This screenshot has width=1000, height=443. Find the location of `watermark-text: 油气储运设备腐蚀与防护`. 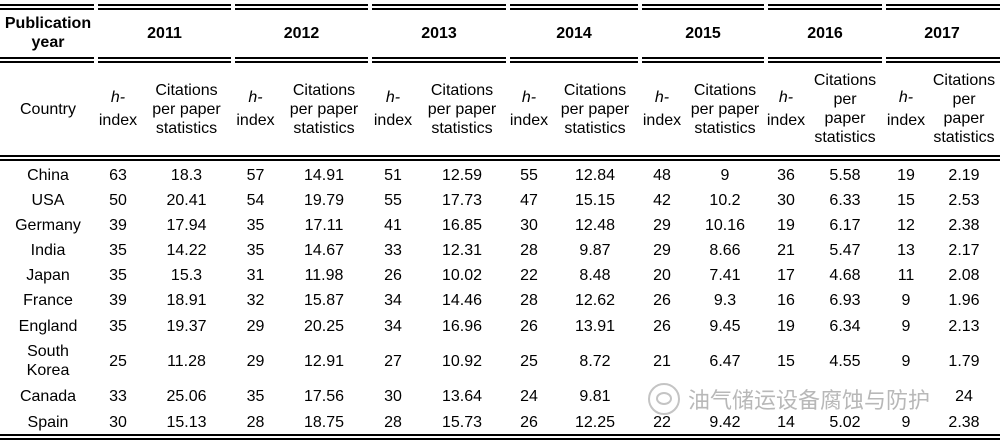

watermark-text: 油气储运设备腐蚀与防护 is located at coordinates (809, 401).